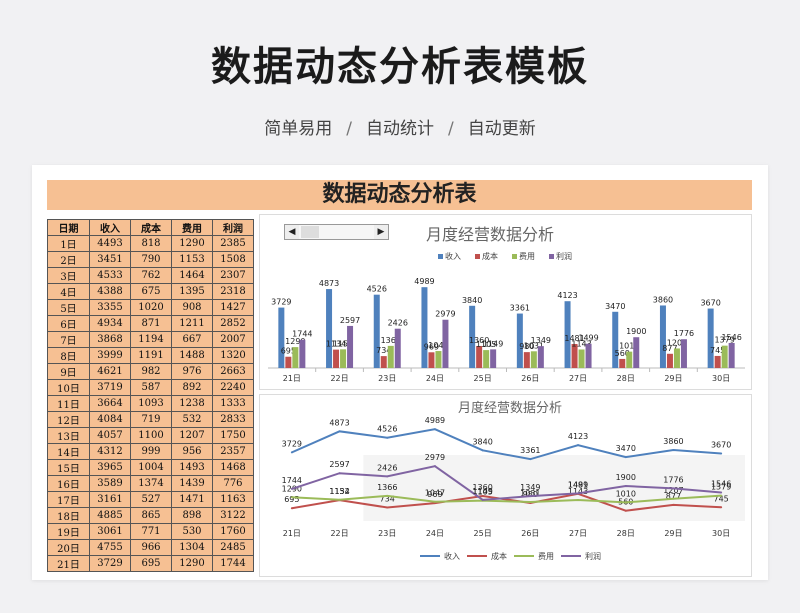 This screenshot has height=613, width=800. What do you see at coordinates (151, 291) in the screenshot?
I see `table-cell: 675` at bounding box center [151, 291].